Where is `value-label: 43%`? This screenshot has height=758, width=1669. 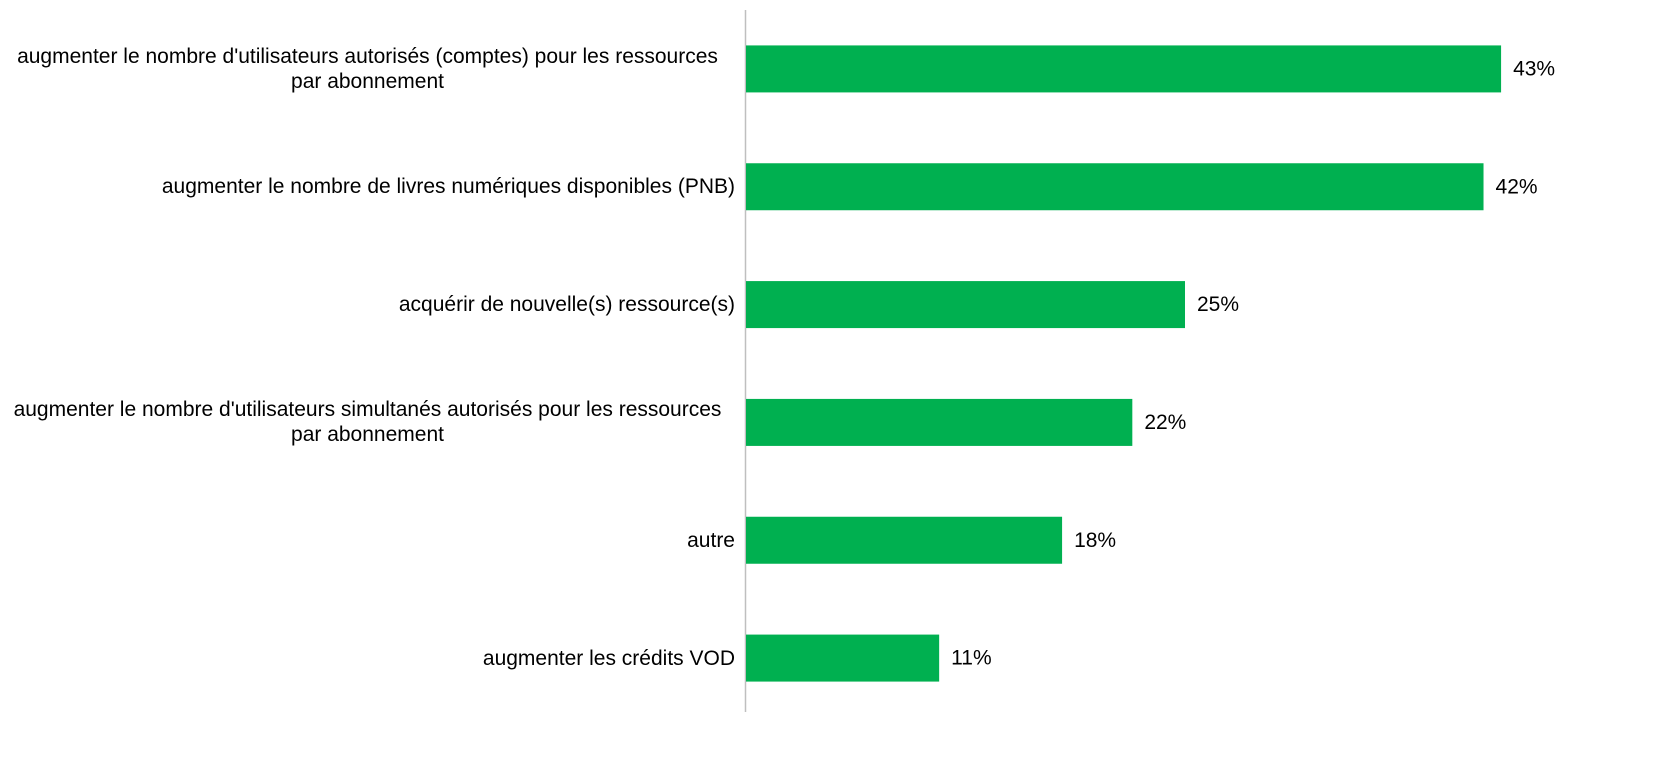 value-label: 43% is located at coordinates (1534, 68).